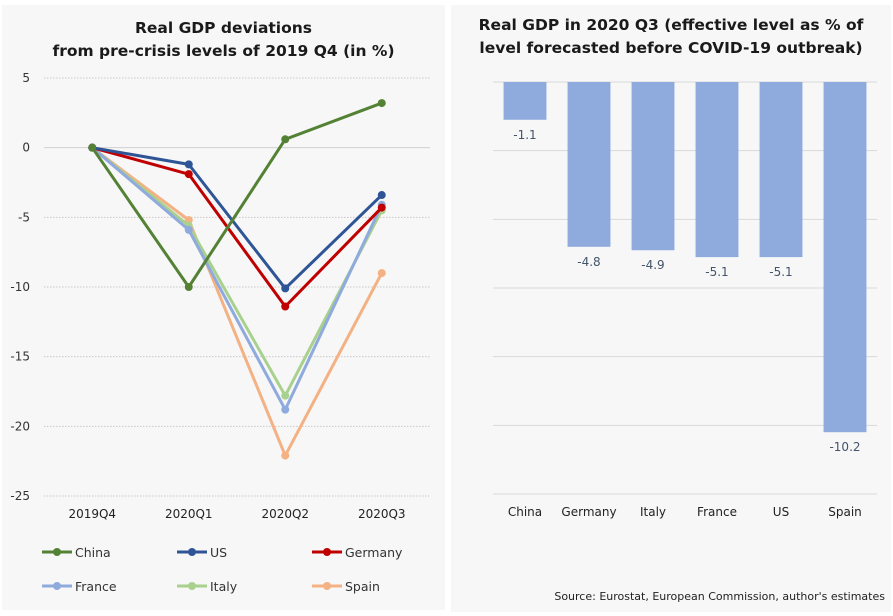 The image size is (893, 616). I want to click on x-tick-label: Italy, so click(653, 512).